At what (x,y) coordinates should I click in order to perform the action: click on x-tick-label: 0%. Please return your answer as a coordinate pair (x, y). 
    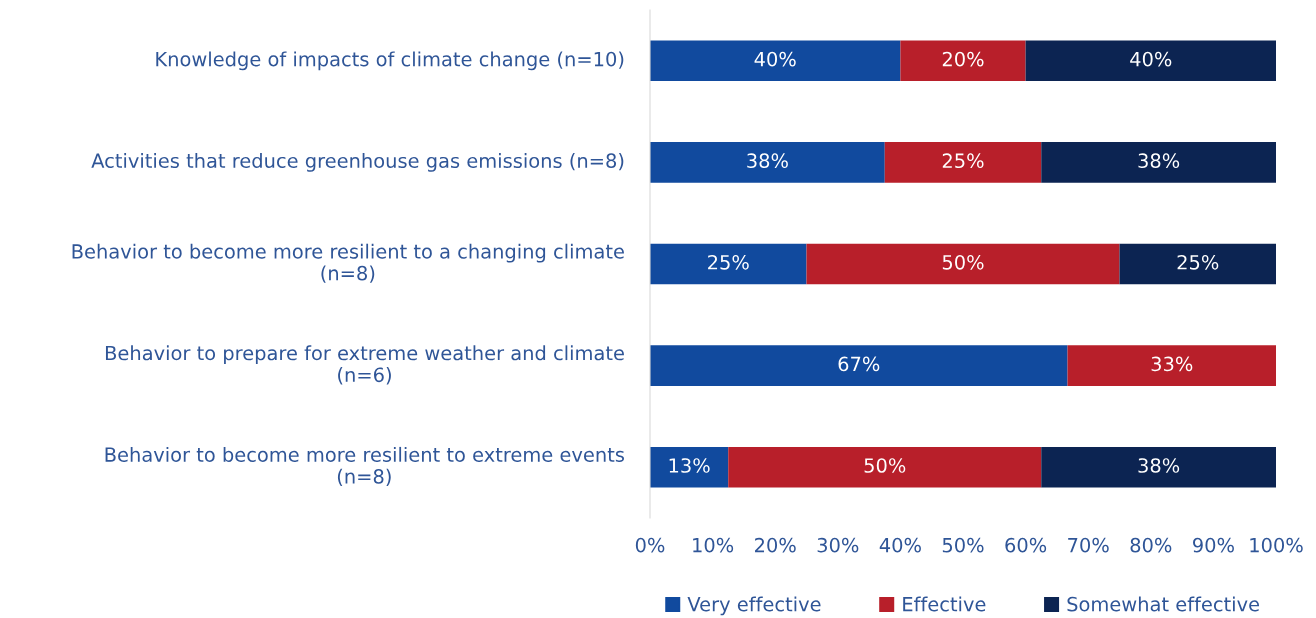
    Looking at the image, I should click on (650, 545).